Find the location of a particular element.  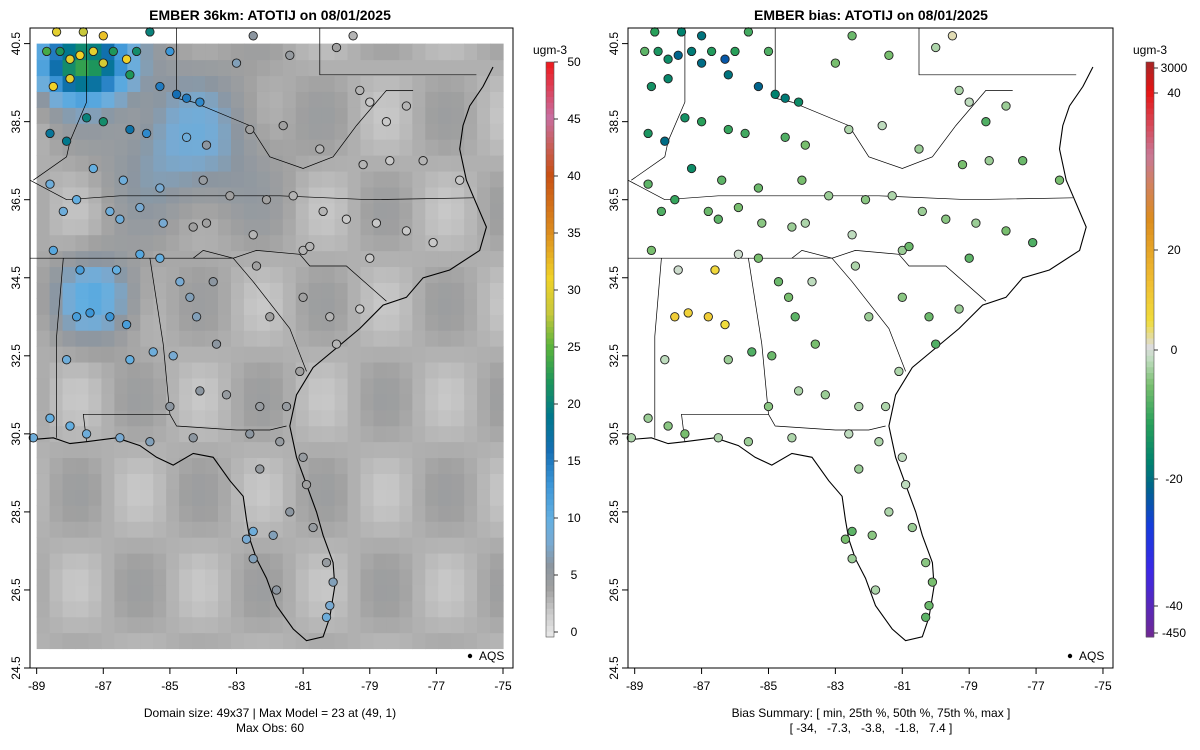

right-state-border is located at coordinates (850, 190).